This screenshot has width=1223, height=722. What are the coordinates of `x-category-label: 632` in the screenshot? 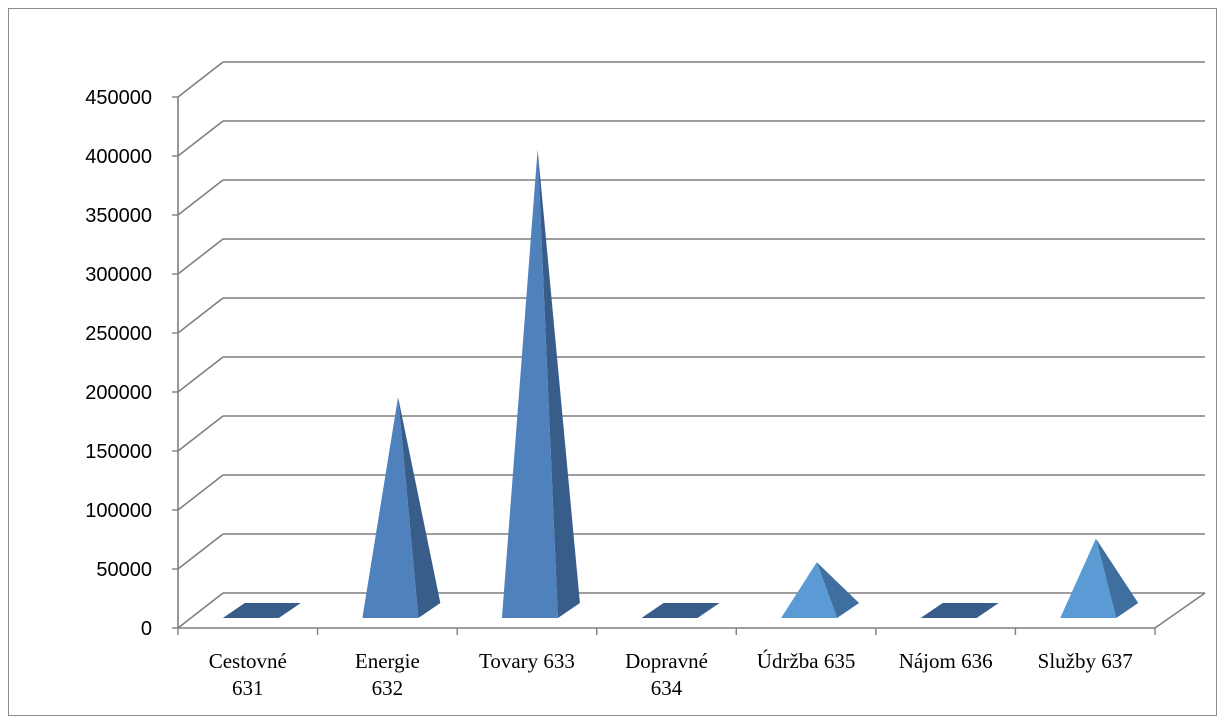 It's located at (388, 688).